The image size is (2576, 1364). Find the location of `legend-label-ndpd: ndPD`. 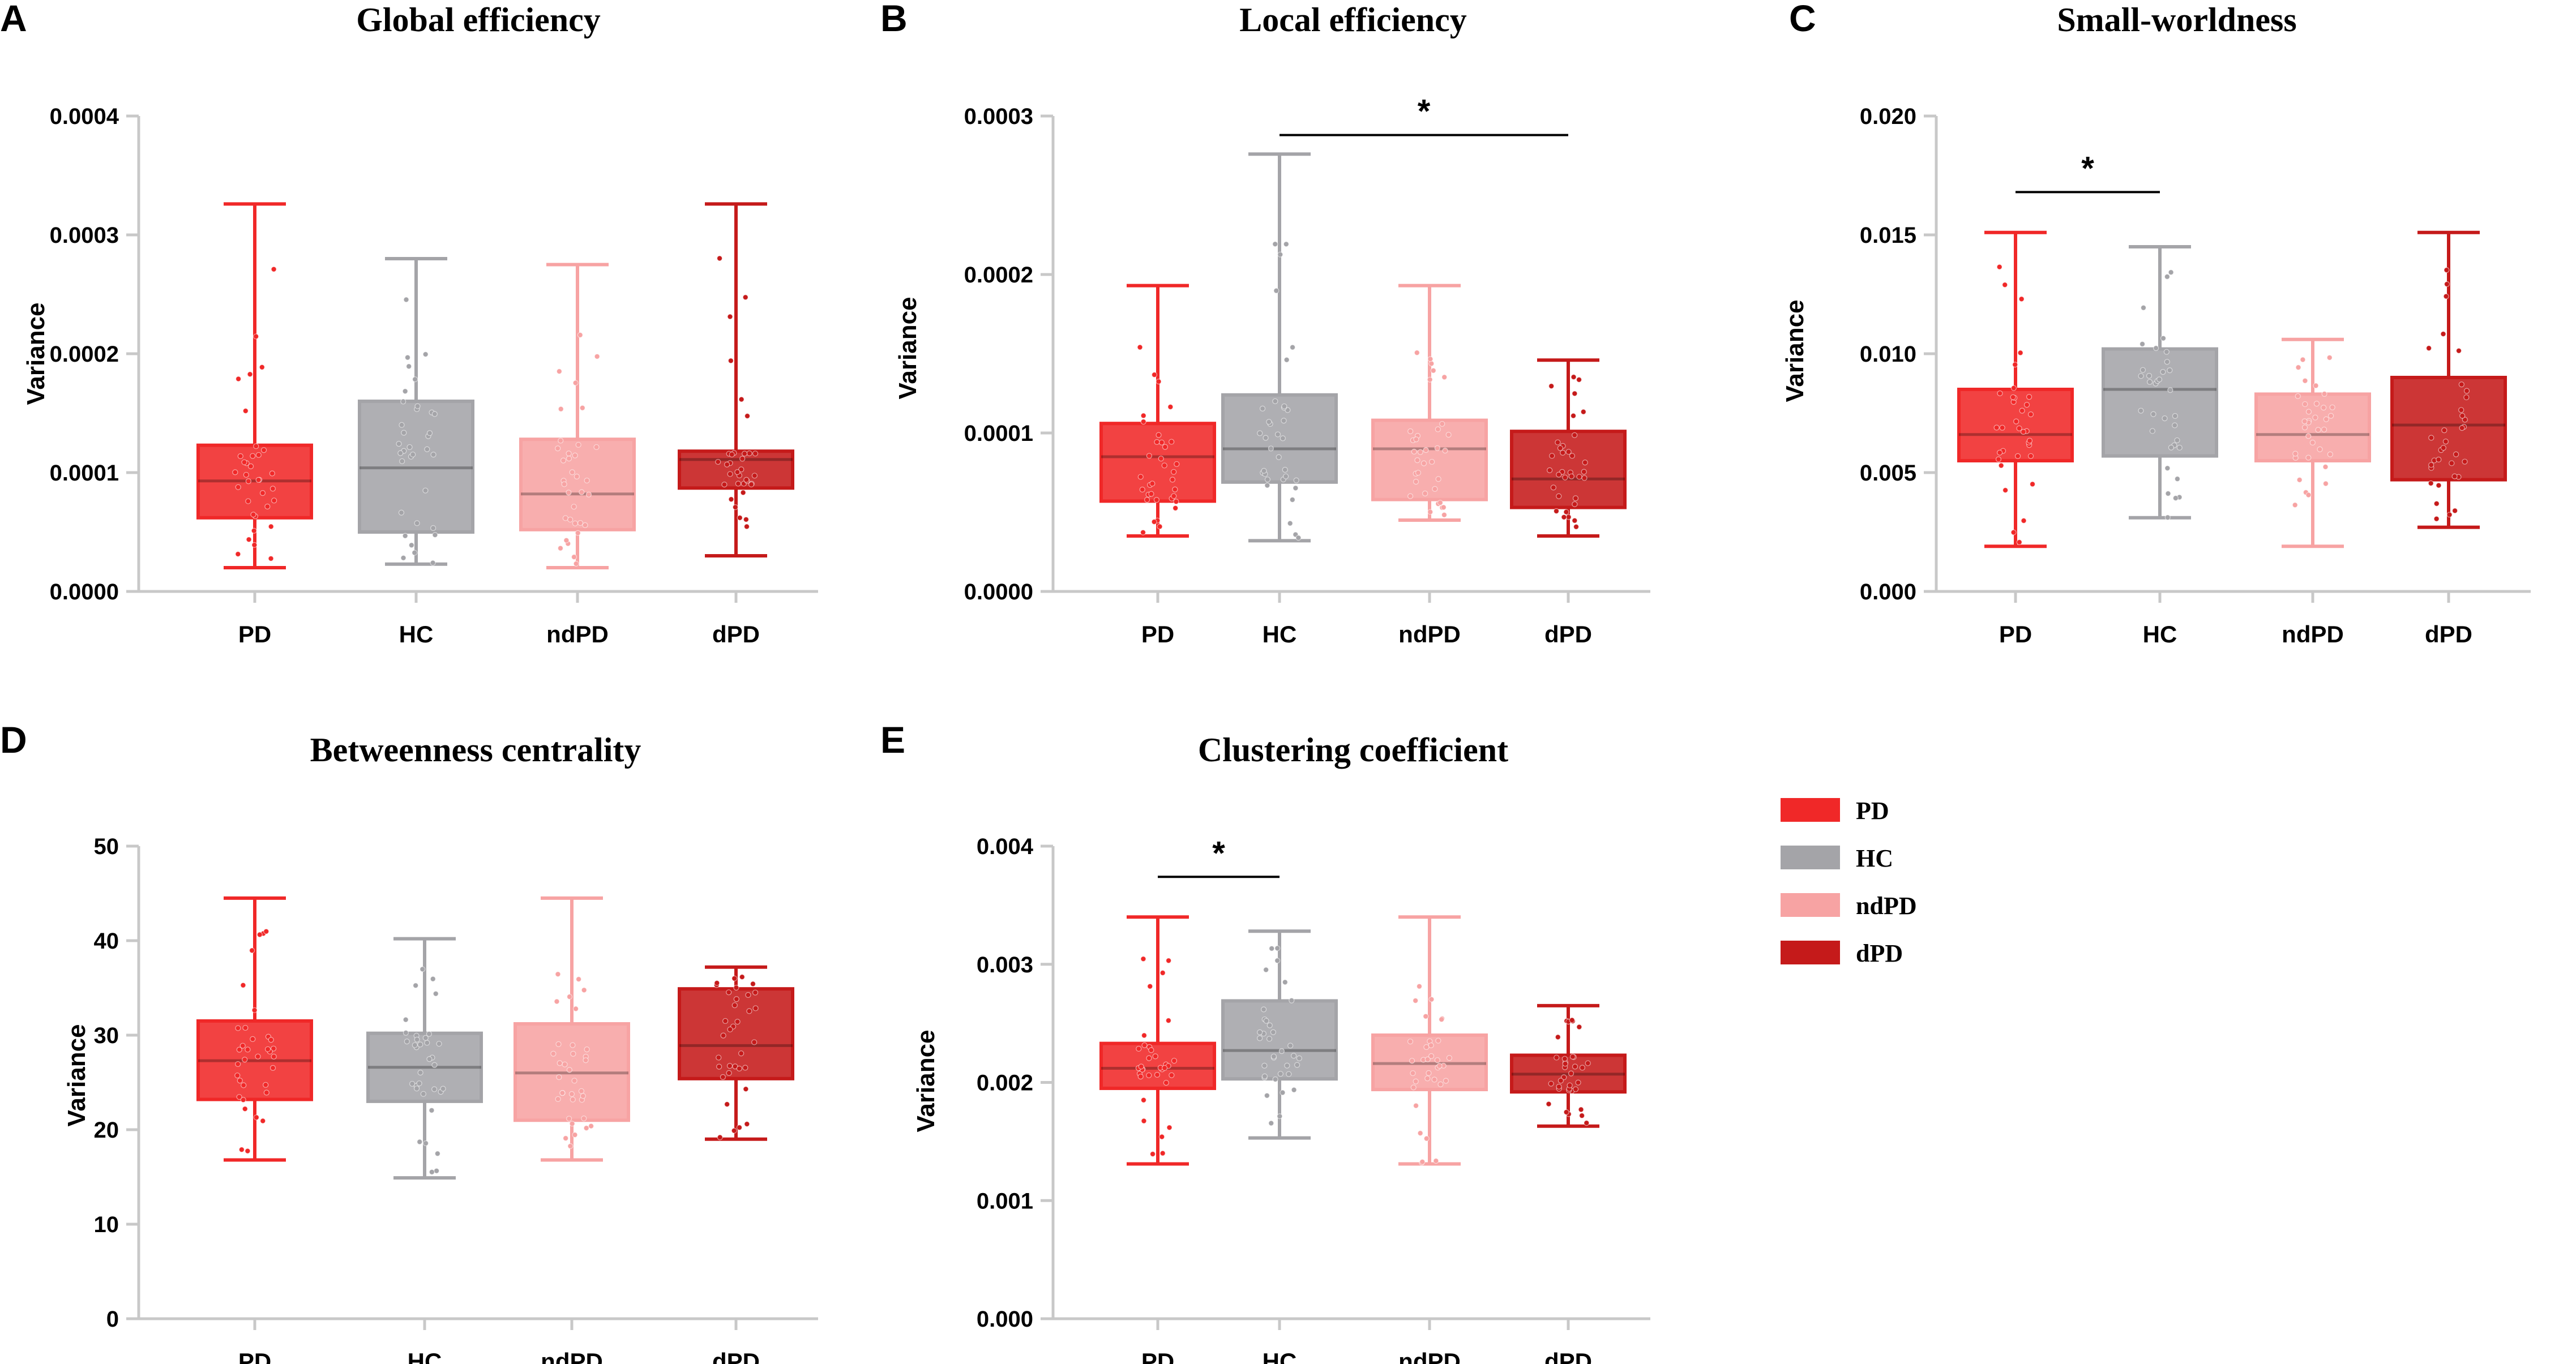

legend-label-ndpd: ndPD is located at coordinates (1886, 906).